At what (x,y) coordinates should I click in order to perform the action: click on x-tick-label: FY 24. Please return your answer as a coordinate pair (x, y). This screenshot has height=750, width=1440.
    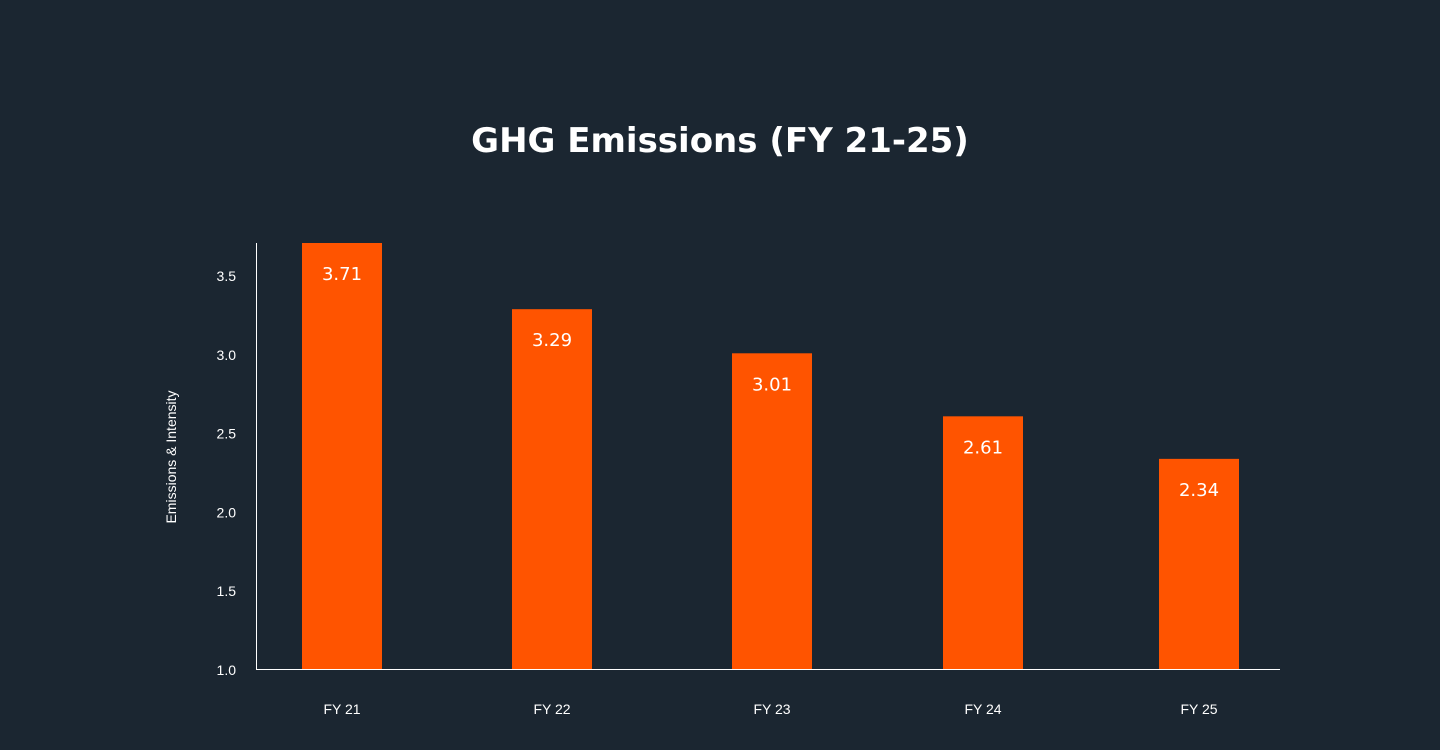
    Looking at the image, I should click on (982, 709).